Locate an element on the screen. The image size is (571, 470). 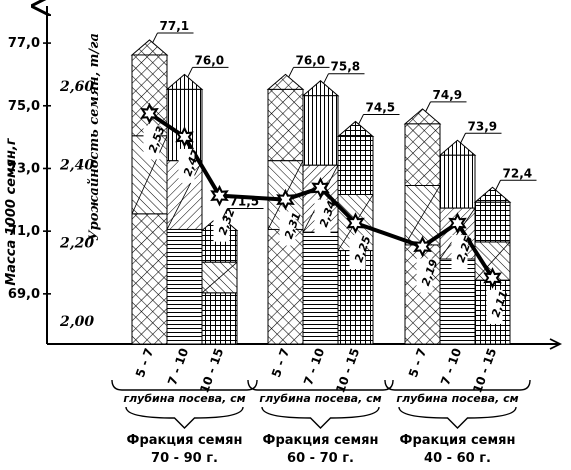
x-axis-arrow is located at coordinates (556, 344).